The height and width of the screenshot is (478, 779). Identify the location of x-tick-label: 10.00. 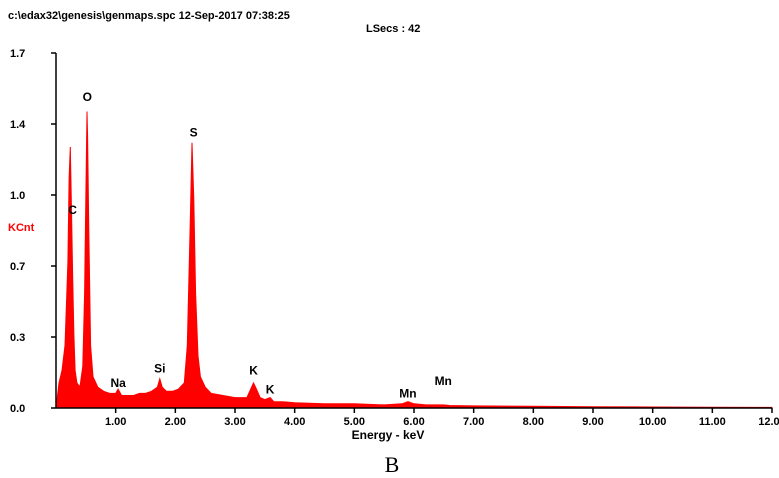
(653, 422).